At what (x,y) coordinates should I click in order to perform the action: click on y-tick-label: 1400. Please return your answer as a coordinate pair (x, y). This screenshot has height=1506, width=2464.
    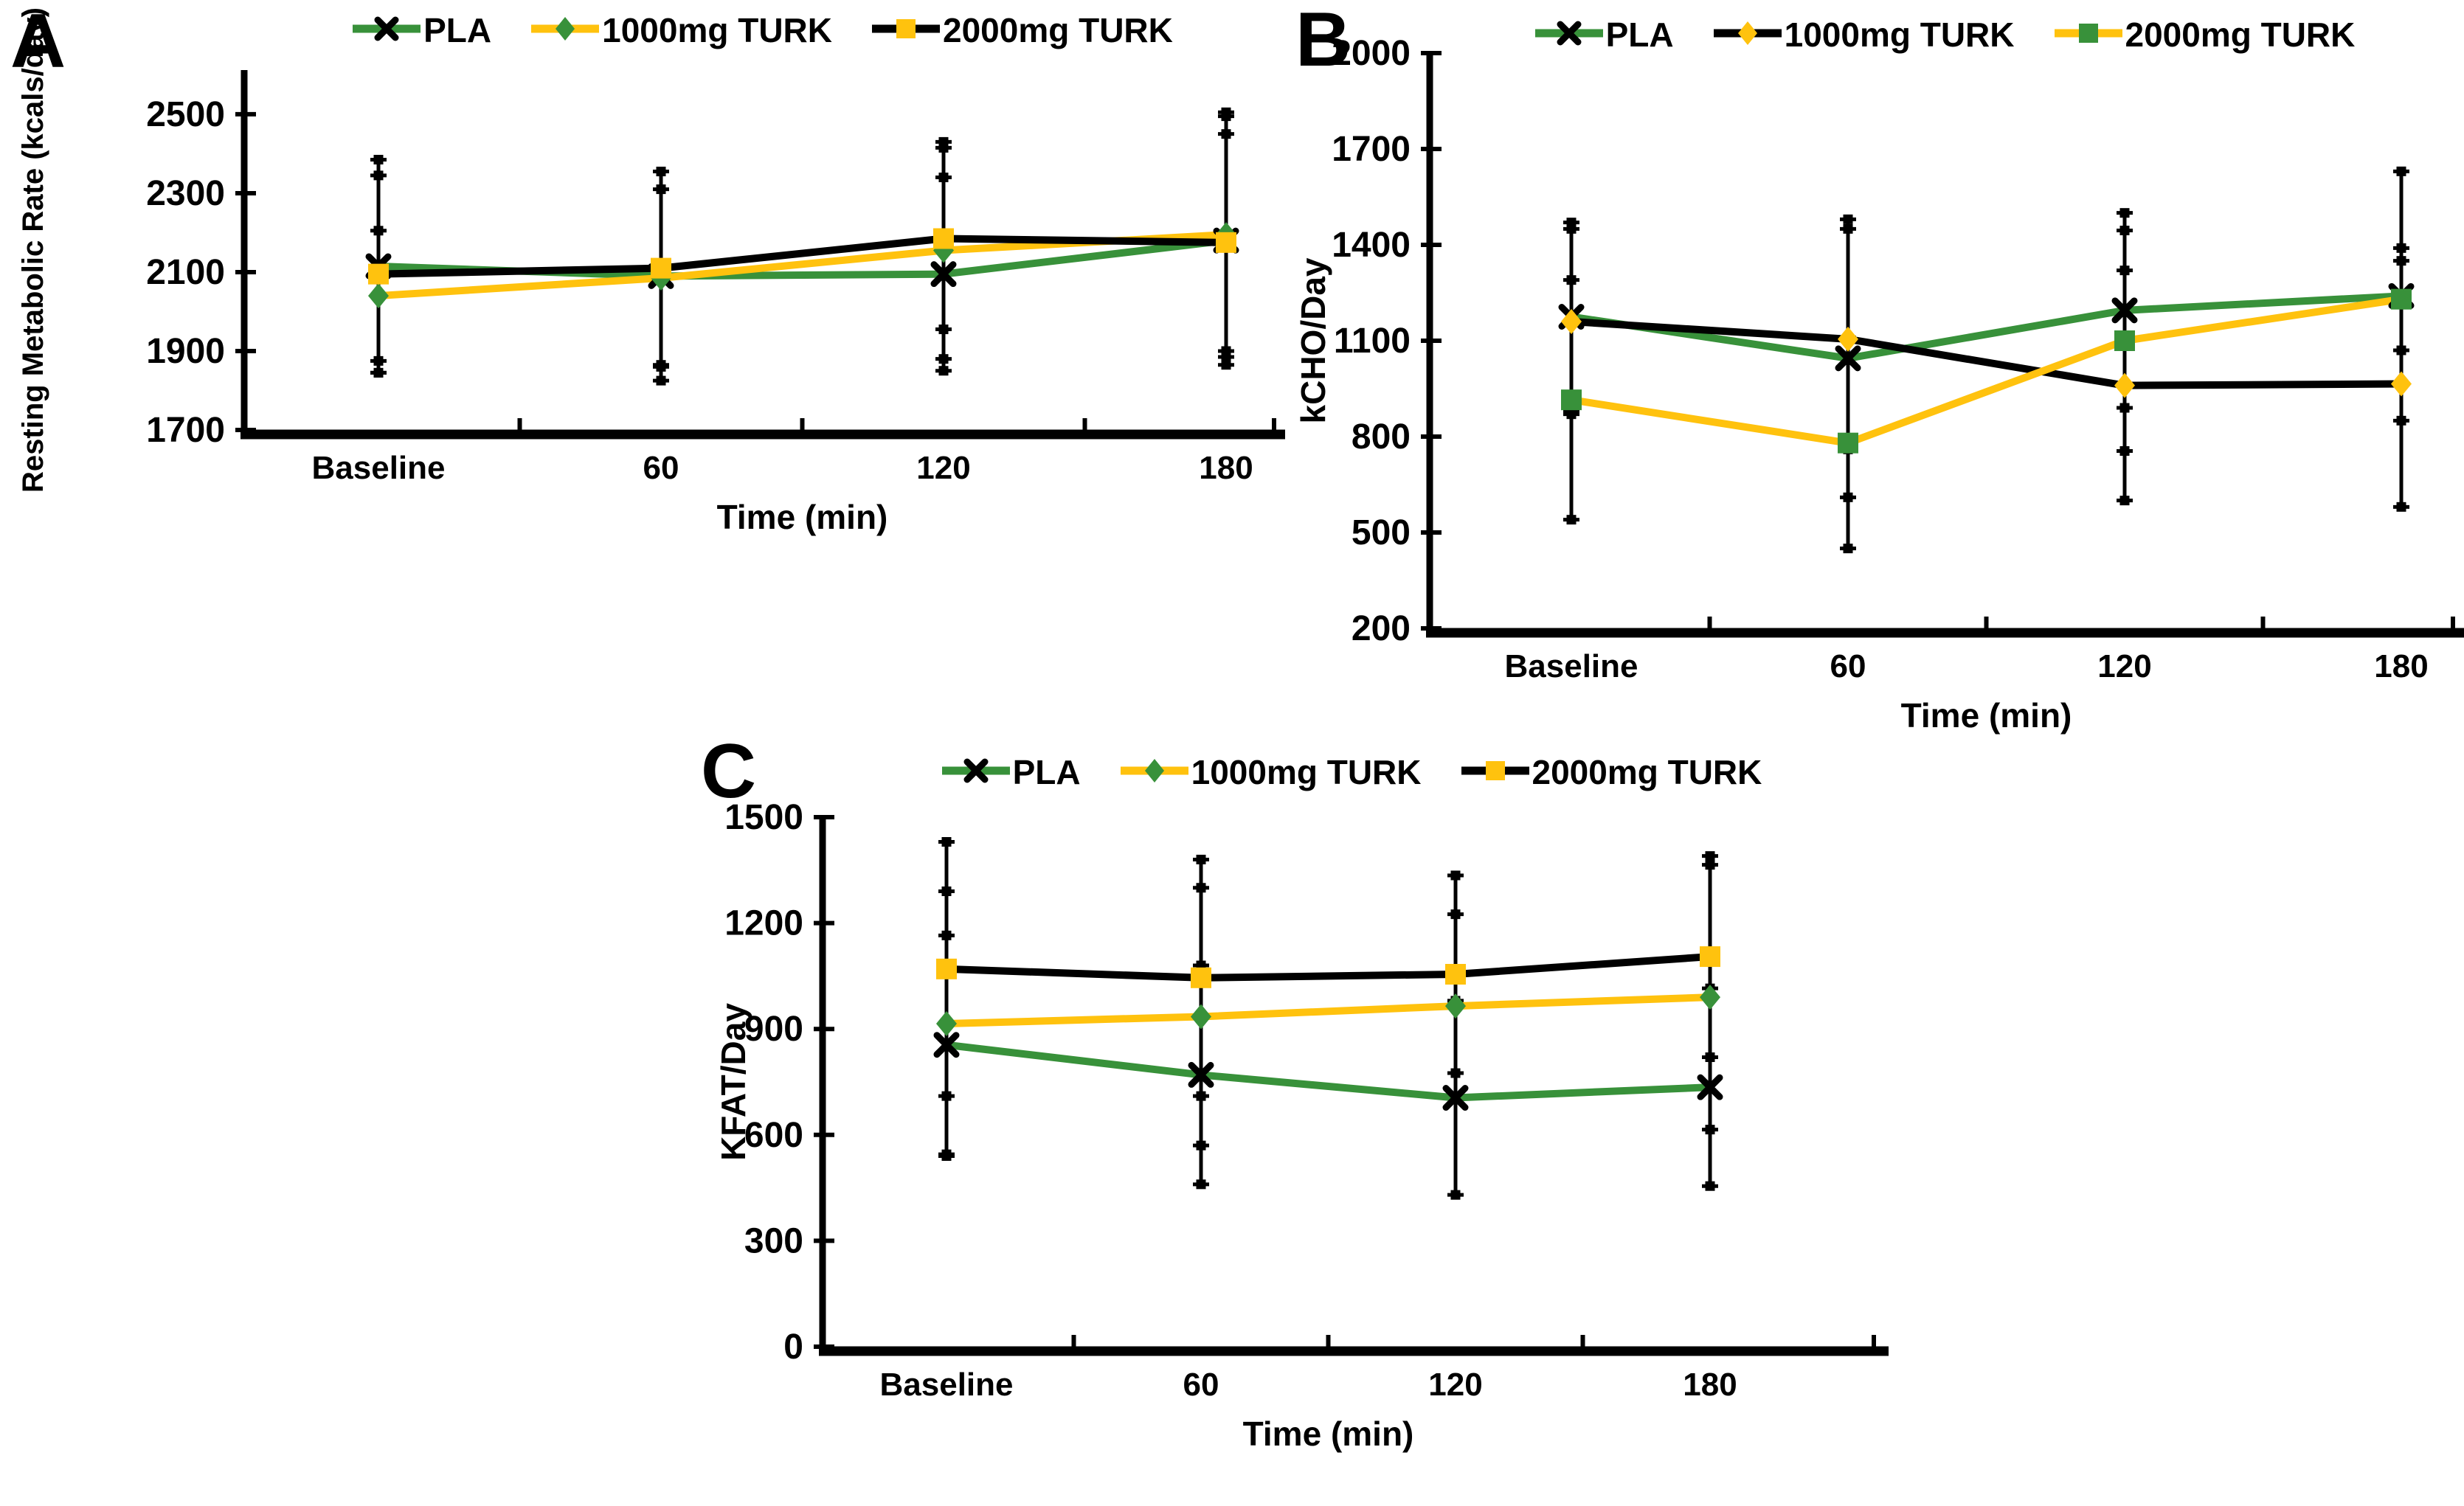
    Looking at the image, I should click on (1371, 245).